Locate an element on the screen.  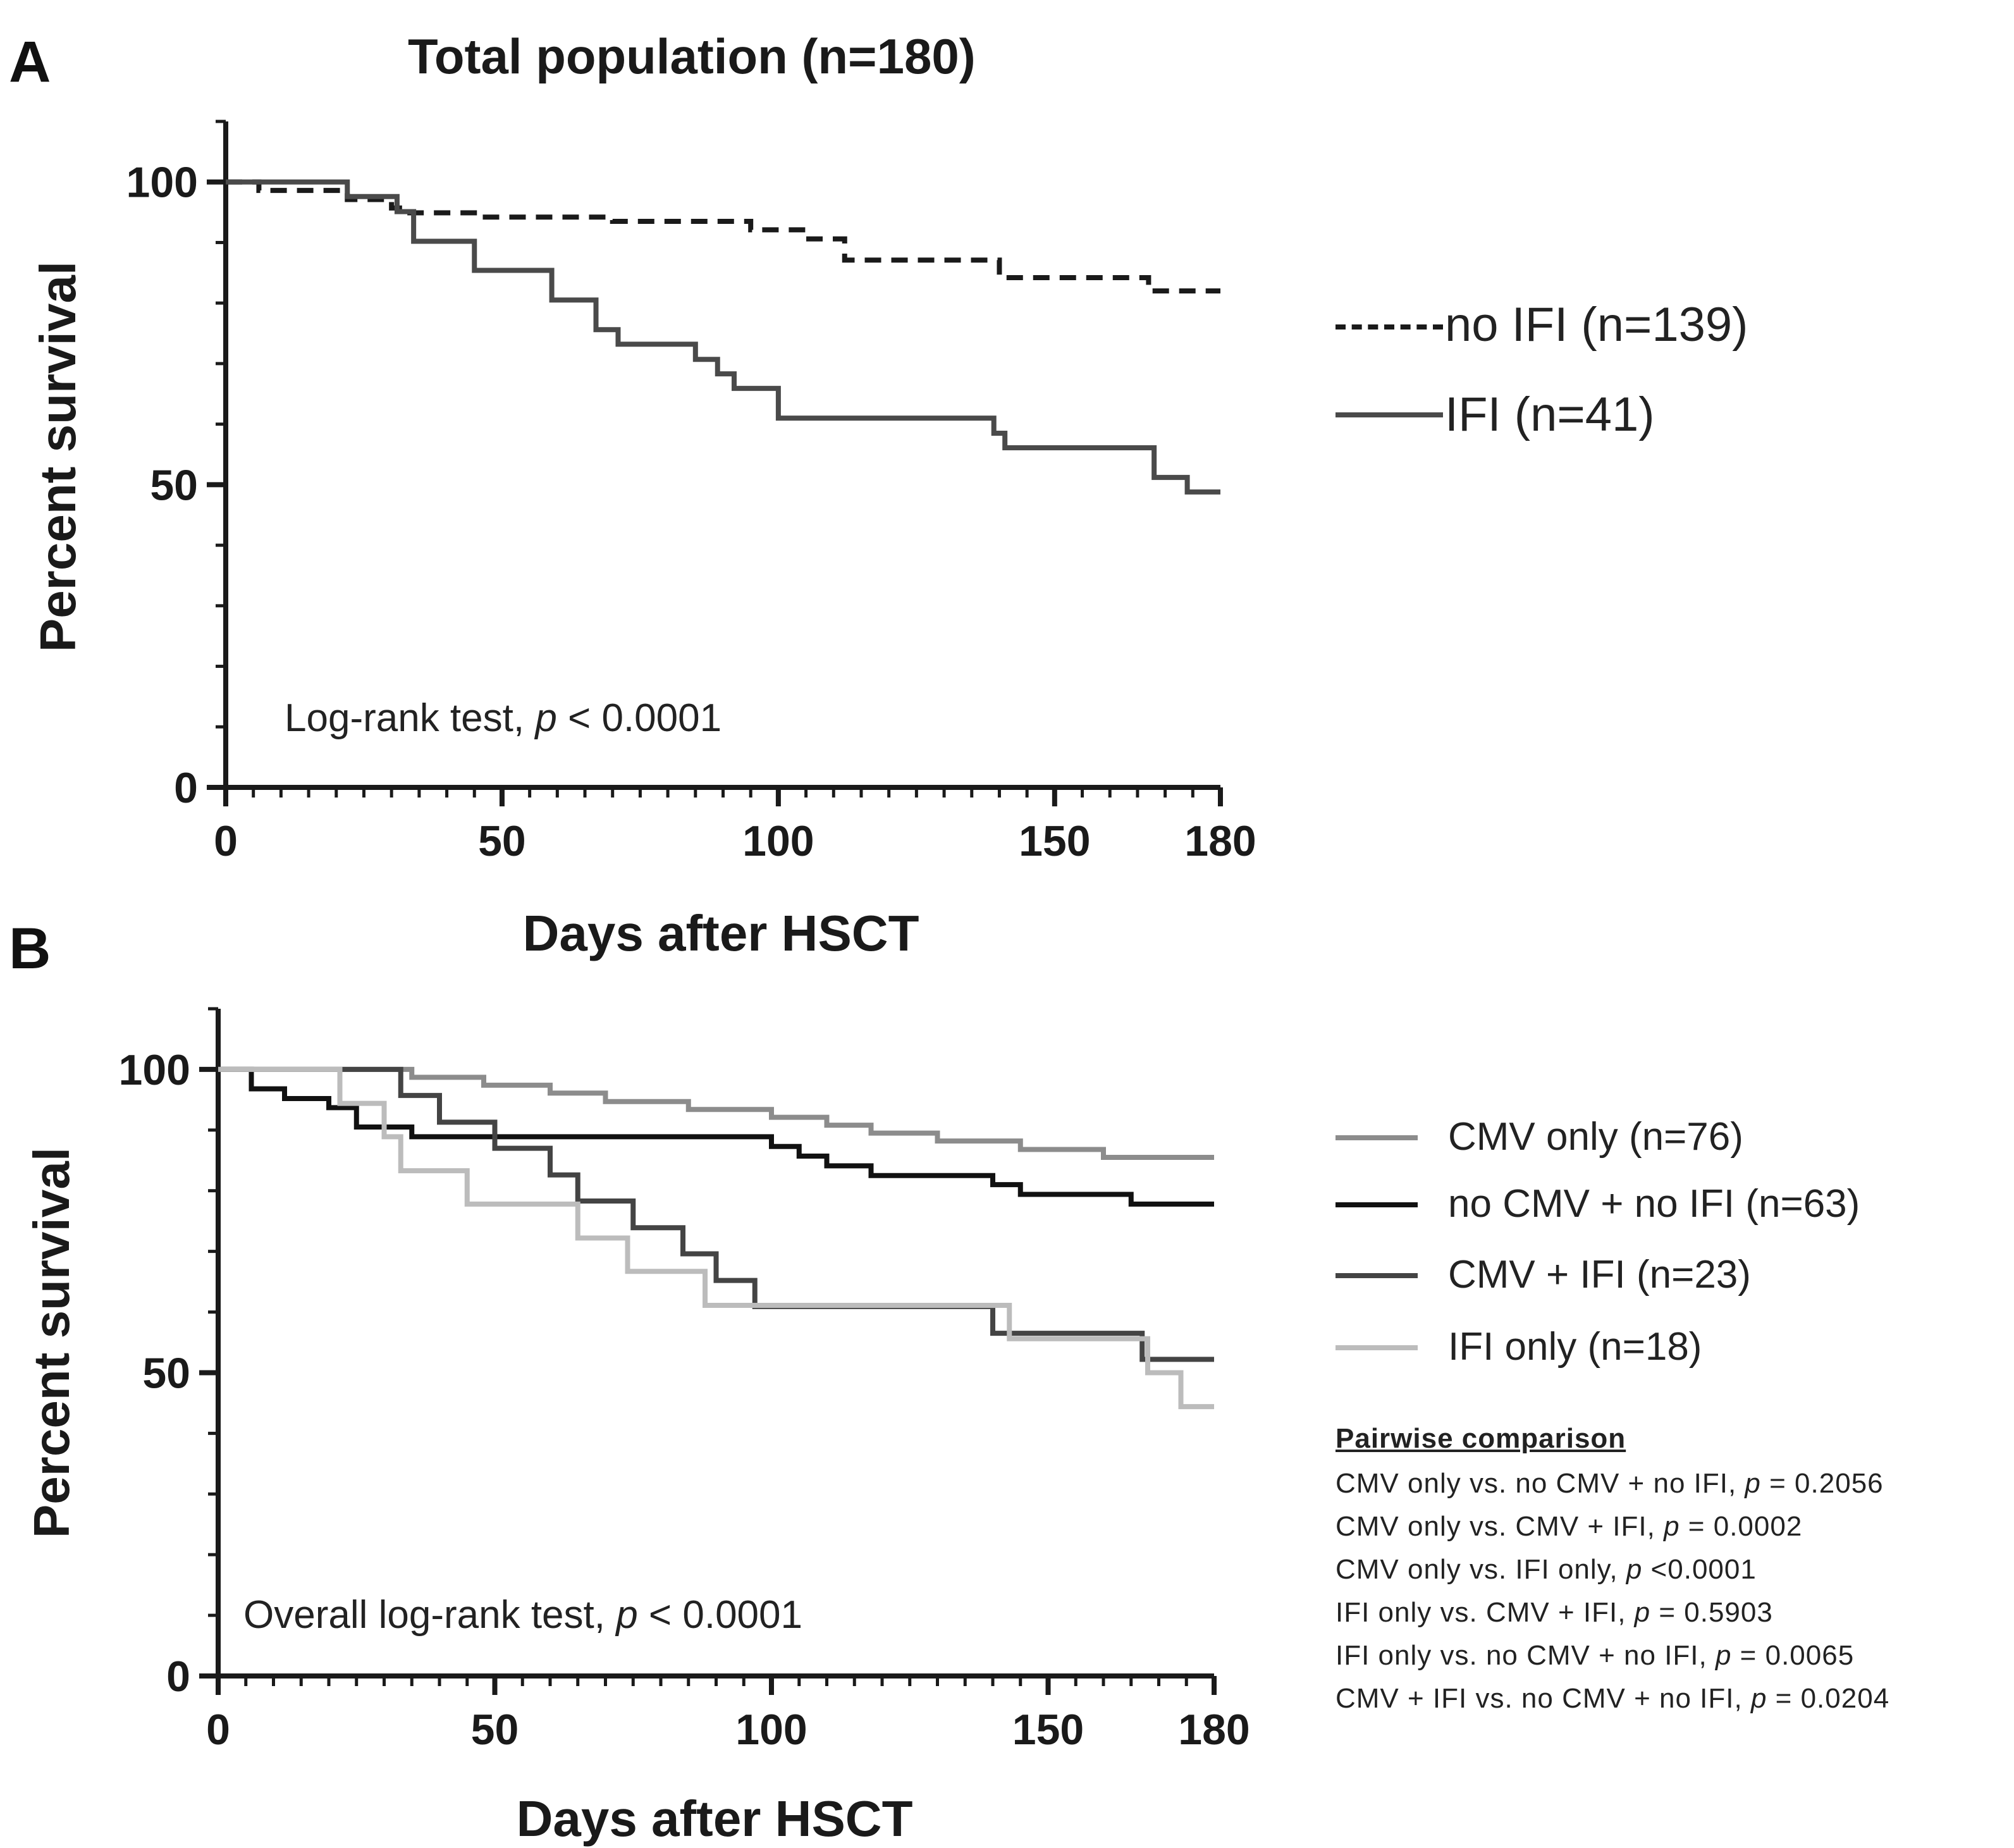
panel-a-x-tick-label: 180 is located at coordinates (1220, 841).